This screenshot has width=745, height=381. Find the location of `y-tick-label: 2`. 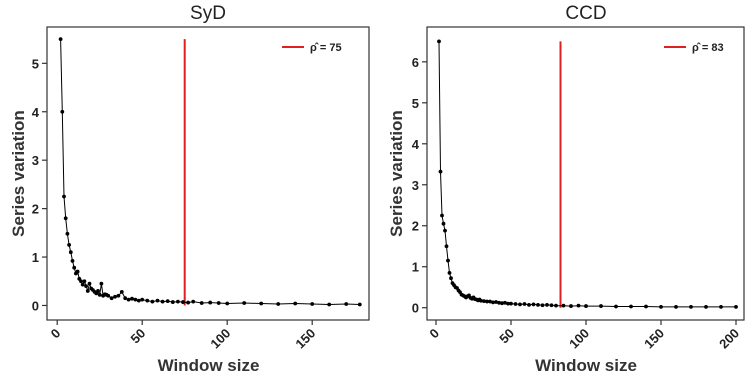

y-tick-label: 2 is located at coordinates (35, 209).